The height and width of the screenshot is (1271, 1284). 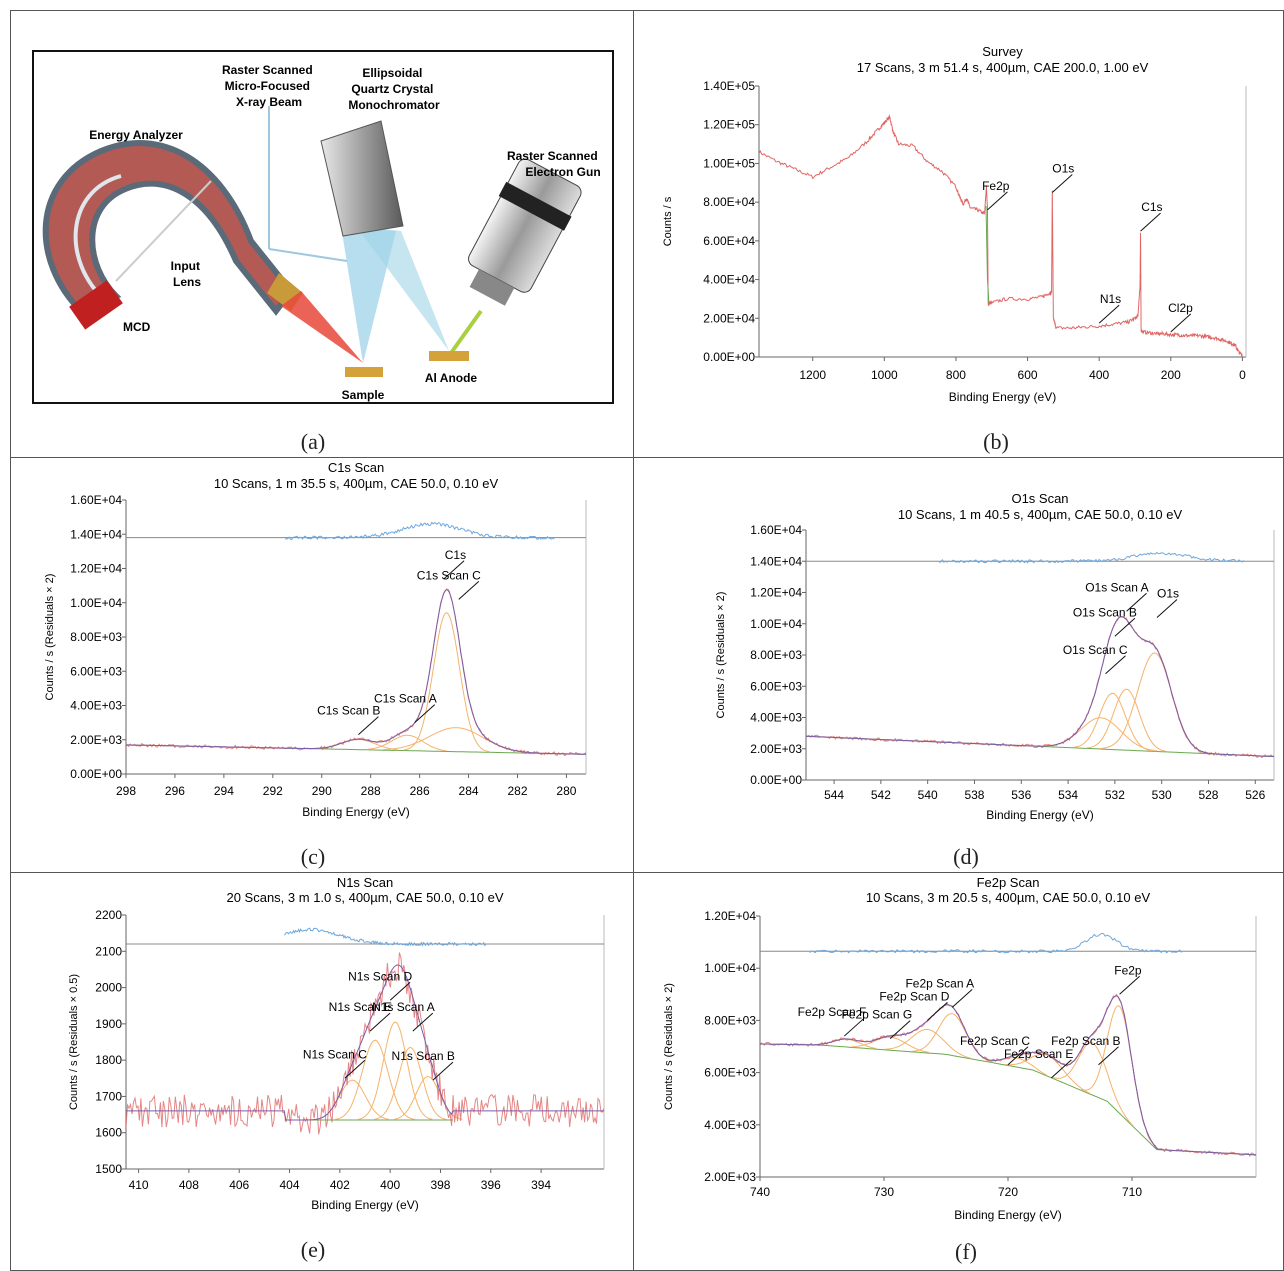 I want to click on x-tick-label: 600, so click(x=1028, y=375).